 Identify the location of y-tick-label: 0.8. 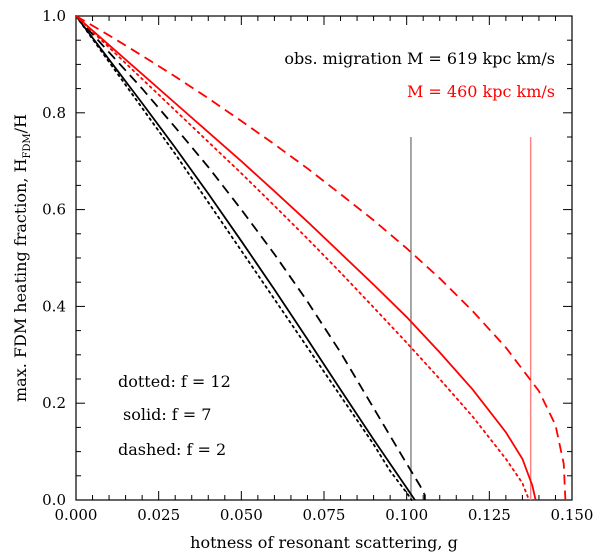
(54, 113).